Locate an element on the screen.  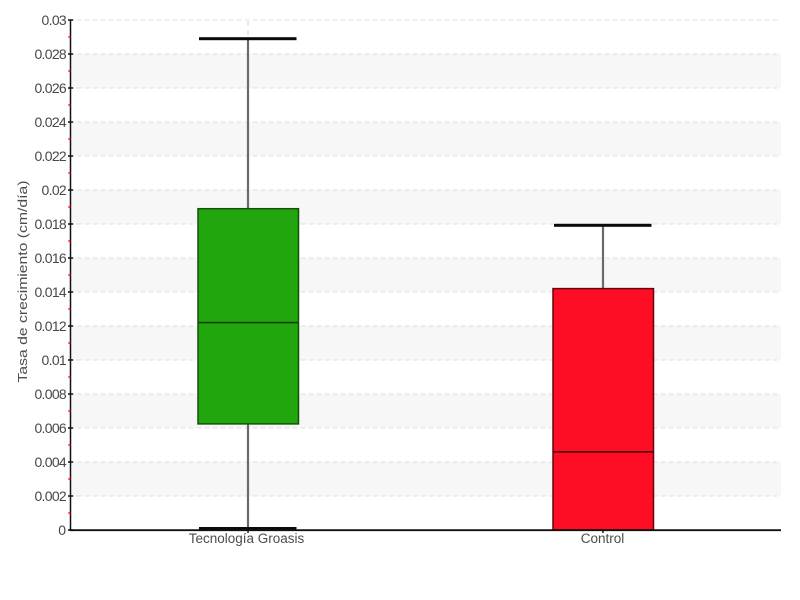
svg-text: Tasa de crecimiento (cm/día) is located at coordinates (22, 282).